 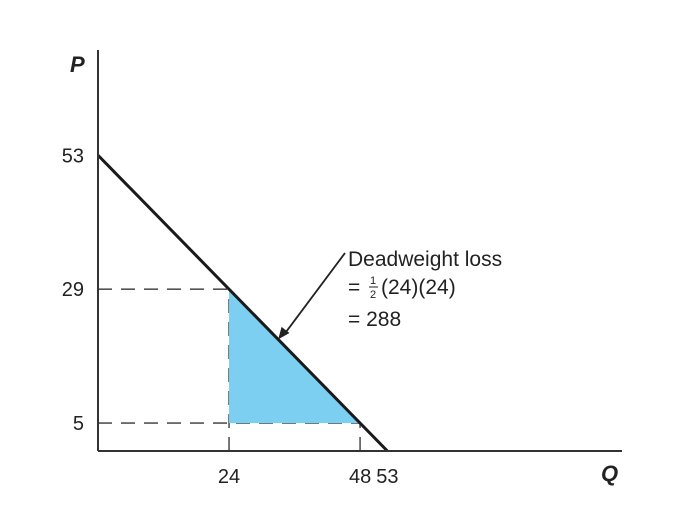 What do you see at coordinates (229, 477) in the screenshot?
I see `x-tick-24: 24` at bounding box center [229, 477].